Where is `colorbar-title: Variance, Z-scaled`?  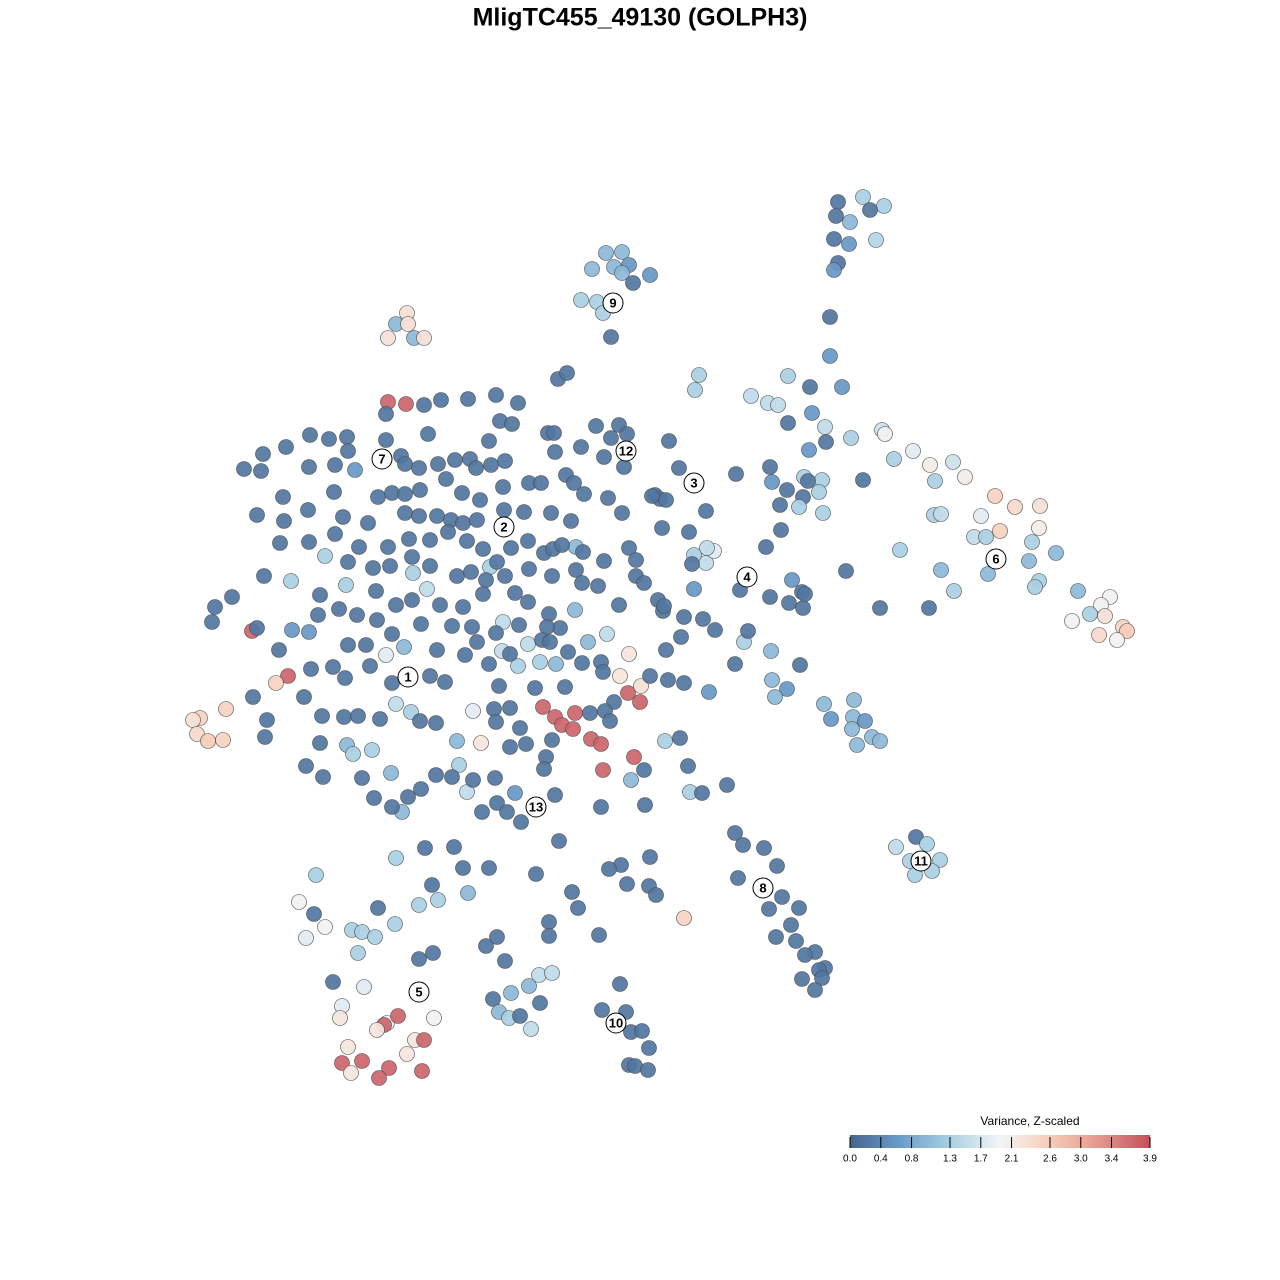
colorbar-title: Variance, Z-scaled is located at coordinates (1029, 1121).